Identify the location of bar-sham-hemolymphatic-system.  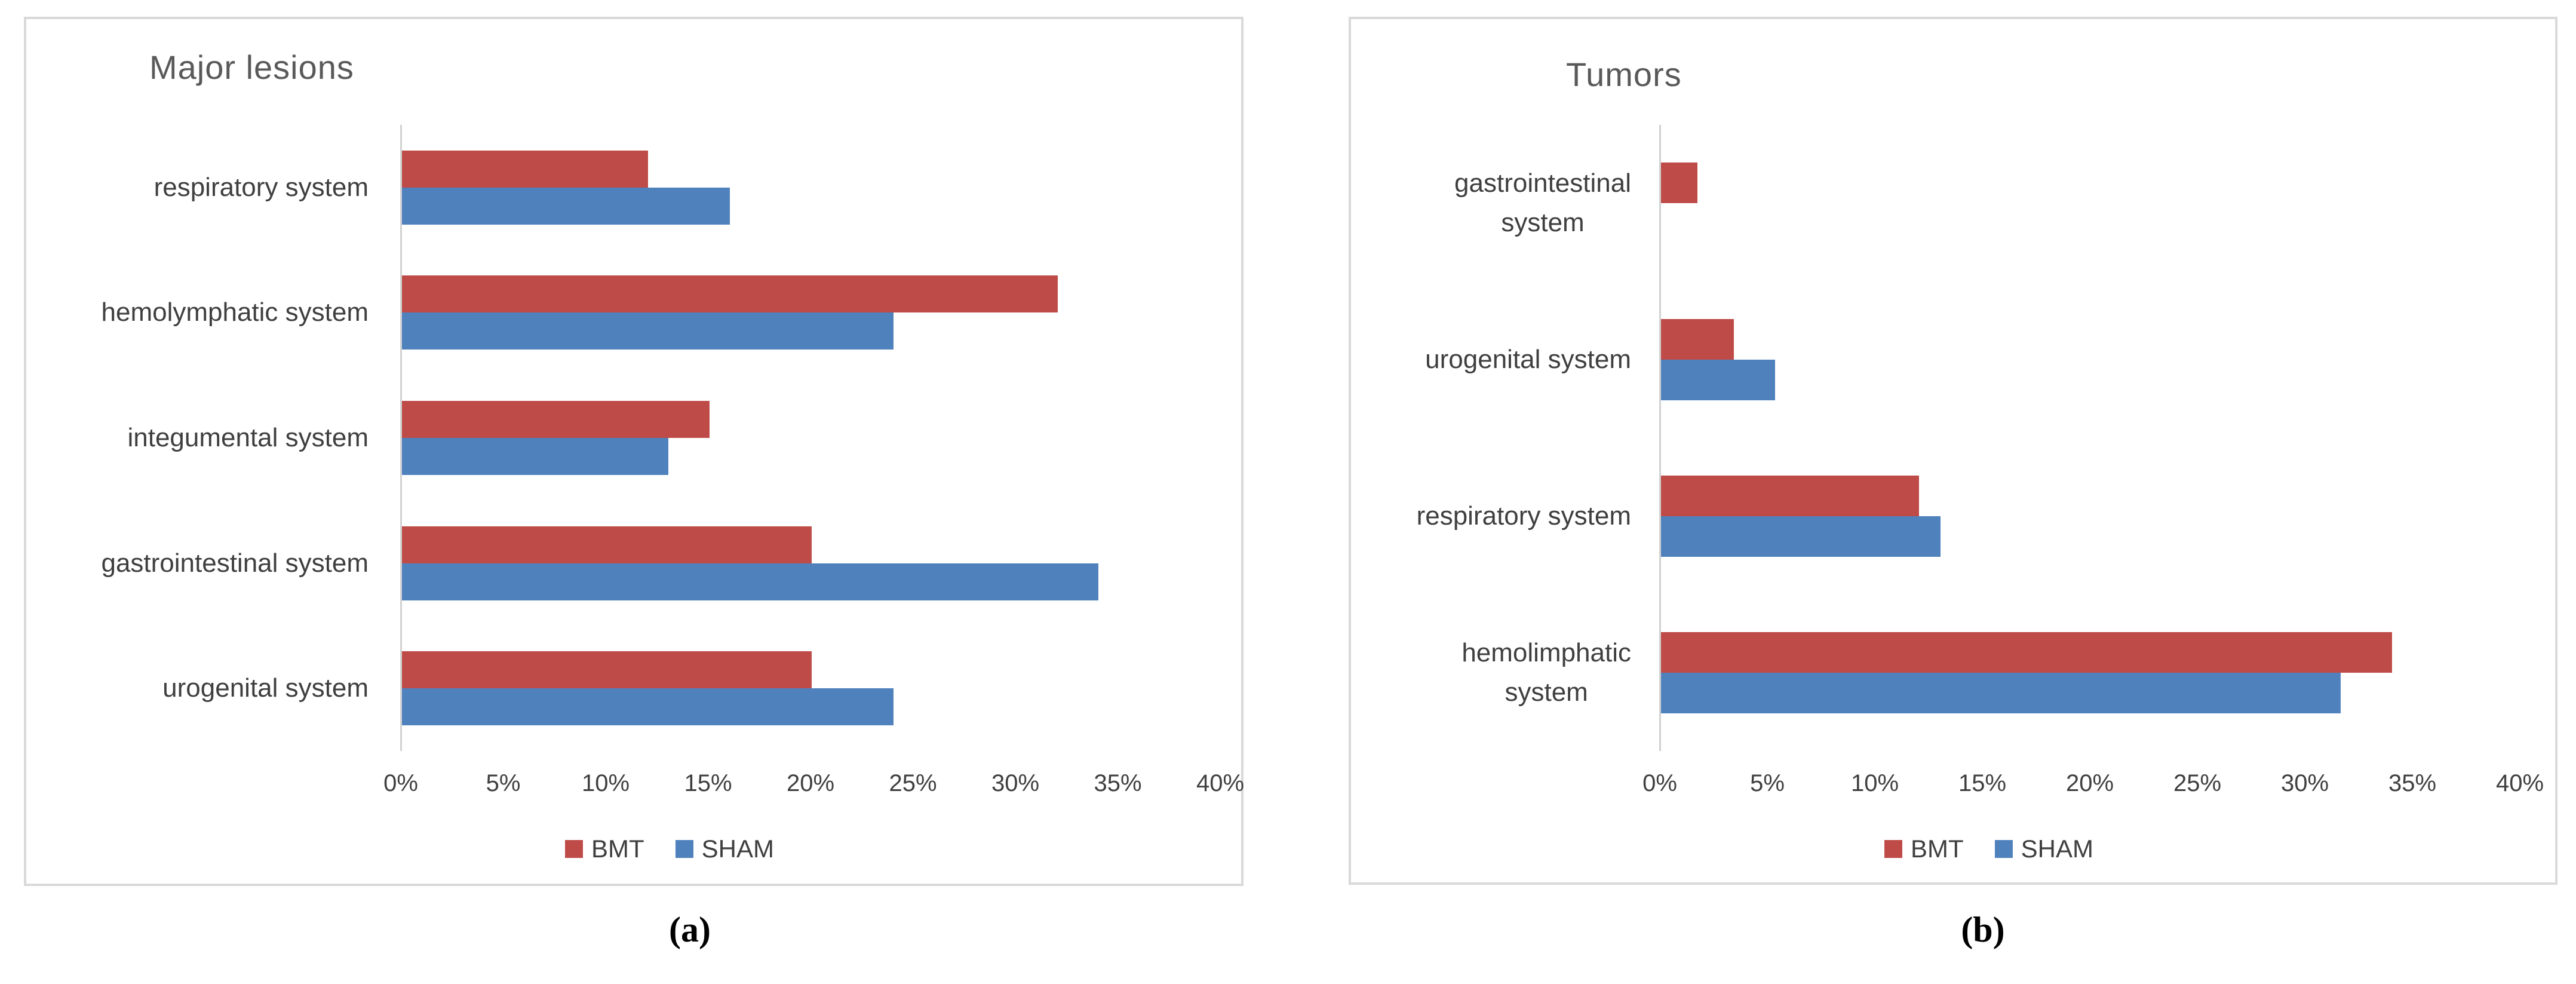
(648, 331).